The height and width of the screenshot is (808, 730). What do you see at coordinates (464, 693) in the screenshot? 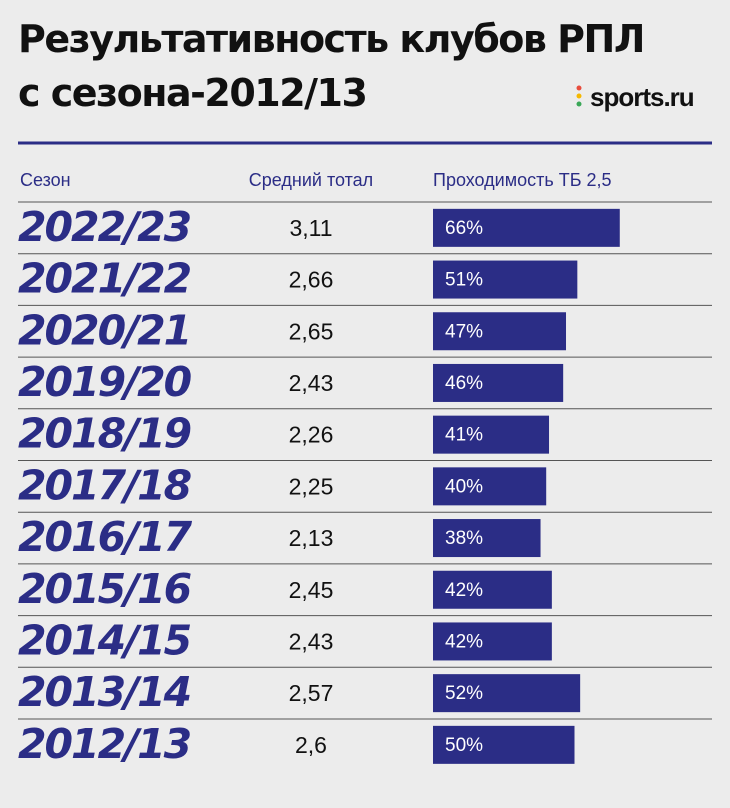
I see `bar-label: 52%` at bounding box center [464, 693].